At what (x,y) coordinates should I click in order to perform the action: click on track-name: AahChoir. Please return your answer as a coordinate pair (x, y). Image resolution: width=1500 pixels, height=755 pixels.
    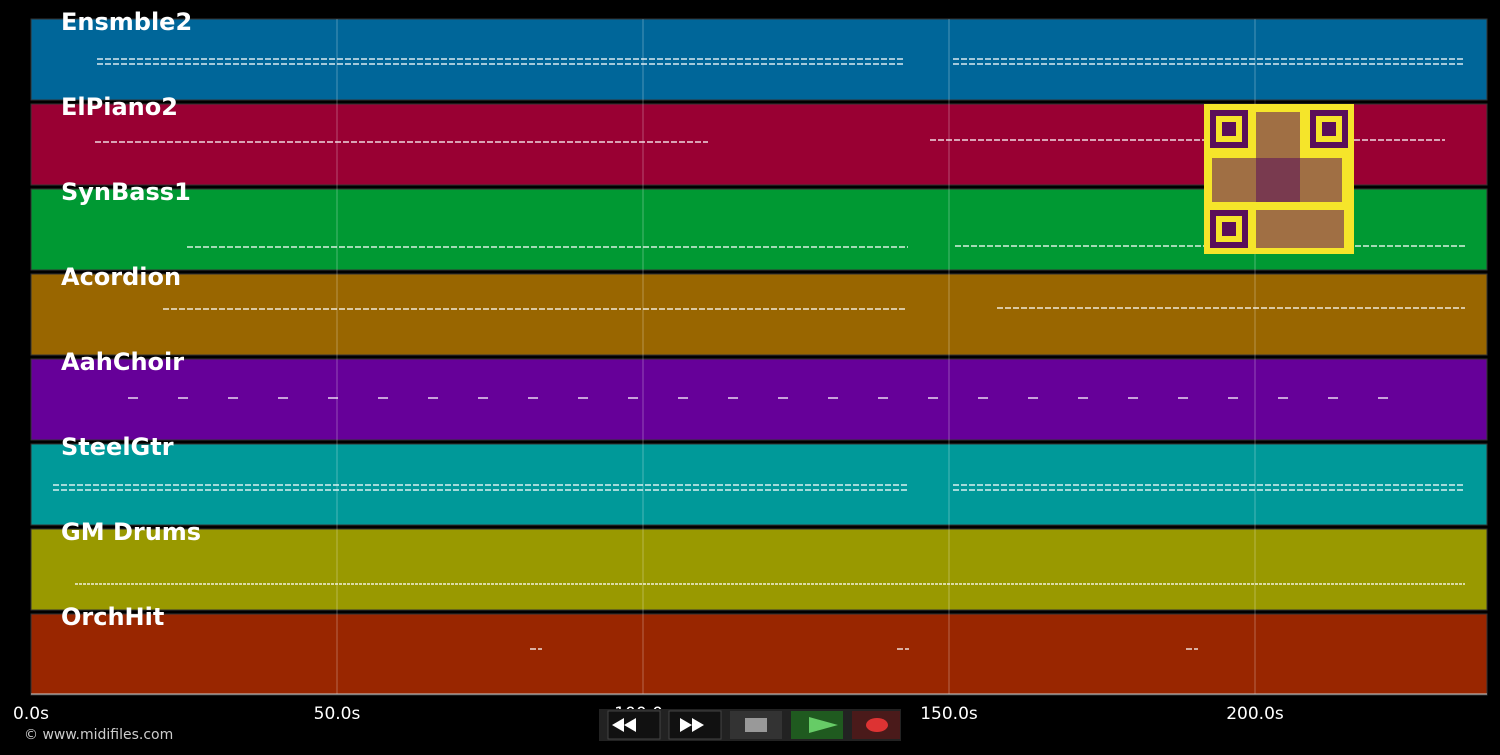
    Looking at the image, I should click on (122, 362).